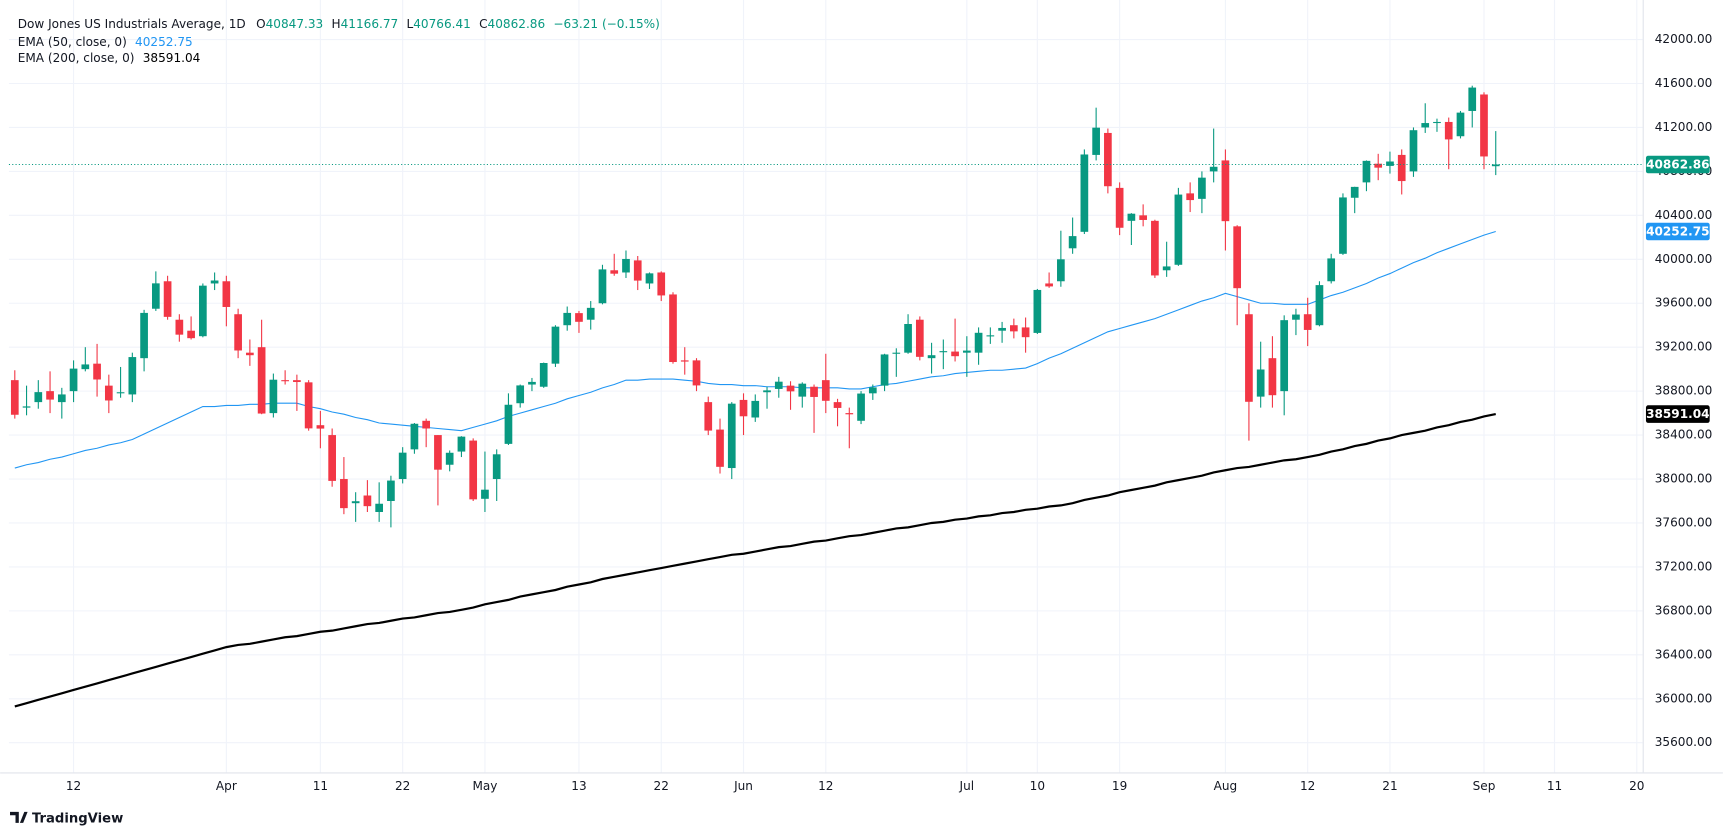 Image resolution: width=1723 pixels, height=835 pixels. What do you see at coordinates (72, 41) in the screenshot?
I see `legend-name: EMA (50, close, 0)` at bounding box center [72, 41].